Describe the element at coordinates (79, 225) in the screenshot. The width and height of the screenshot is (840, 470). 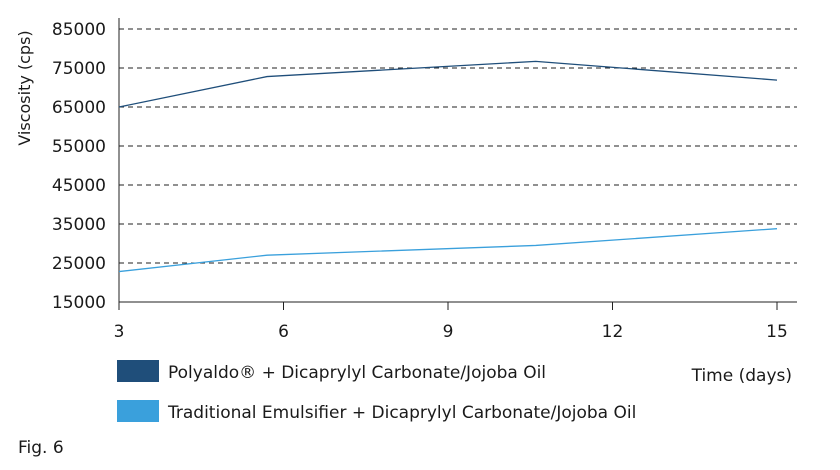
I see `y-tick-label: 35000` at that location.